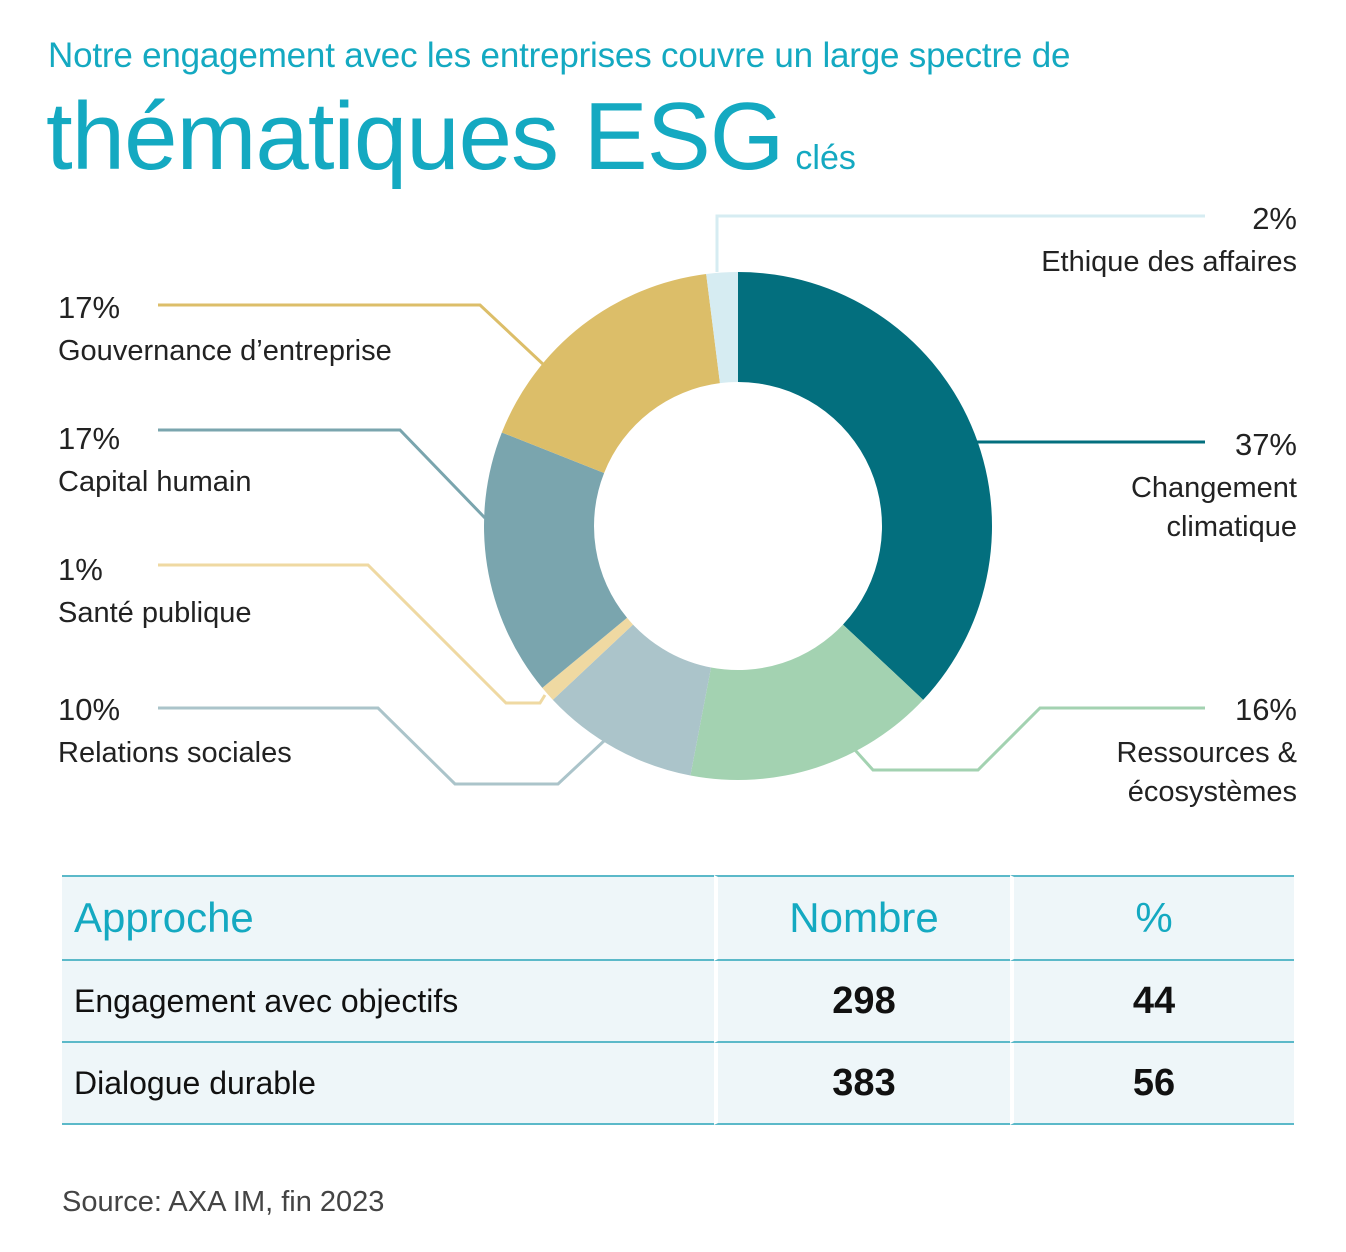  I want to click on slice-ethique-des-affaires, so click(722, 328).